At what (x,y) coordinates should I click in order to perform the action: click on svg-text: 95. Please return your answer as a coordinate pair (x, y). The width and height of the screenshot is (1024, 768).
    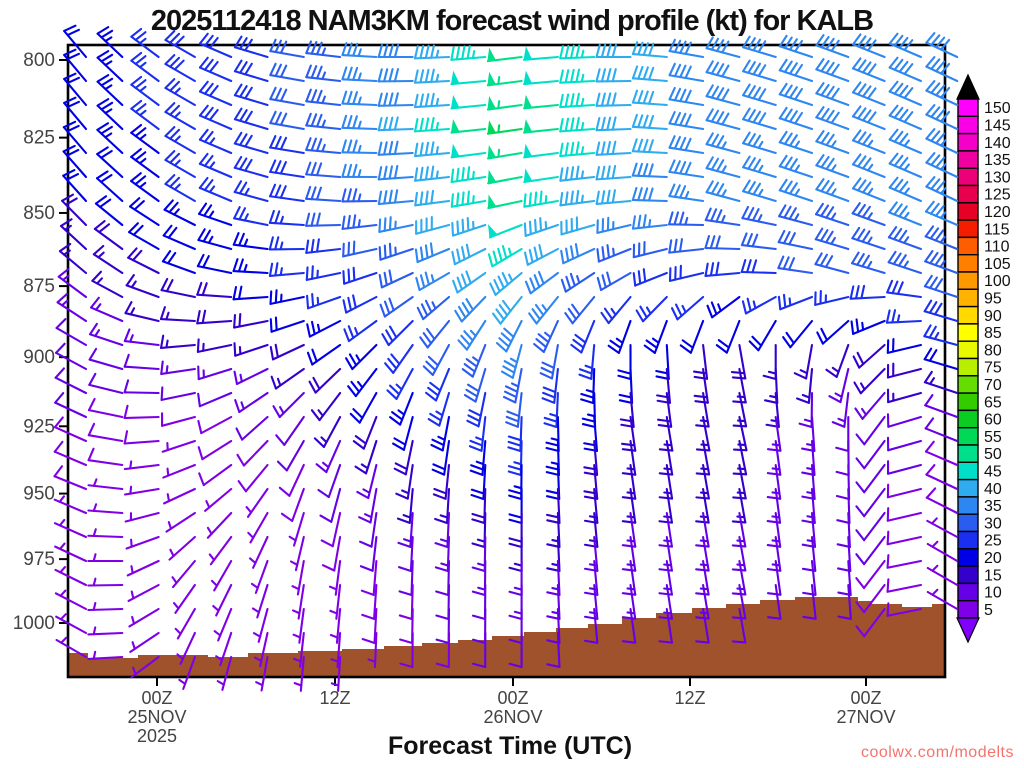
    Looking at the image, I should click on (993, 298).